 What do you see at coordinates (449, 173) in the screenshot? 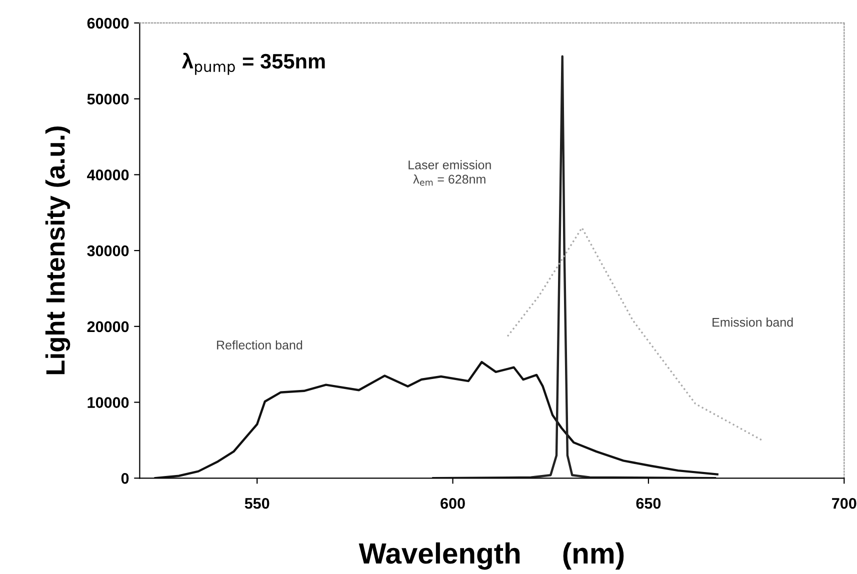
I see `annotation: Laser emission λ$_{em}$ = 628nm` at bounding box center [449, 173].